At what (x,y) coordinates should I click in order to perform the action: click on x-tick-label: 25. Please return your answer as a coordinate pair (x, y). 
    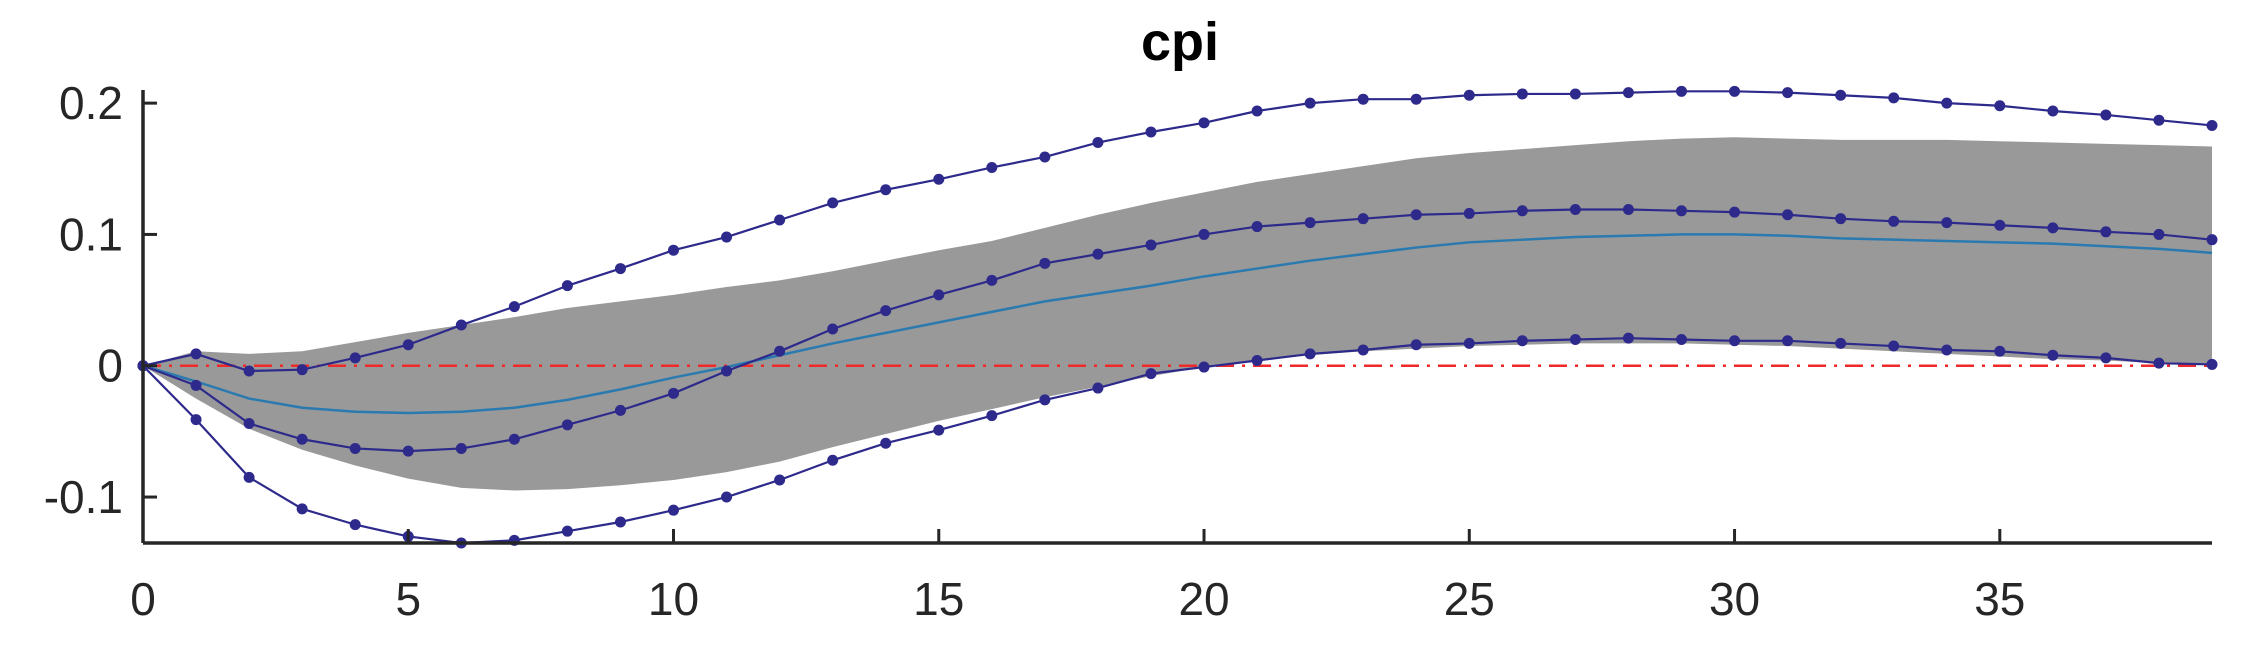
    Looking at the image, I should click on (1469, 599).